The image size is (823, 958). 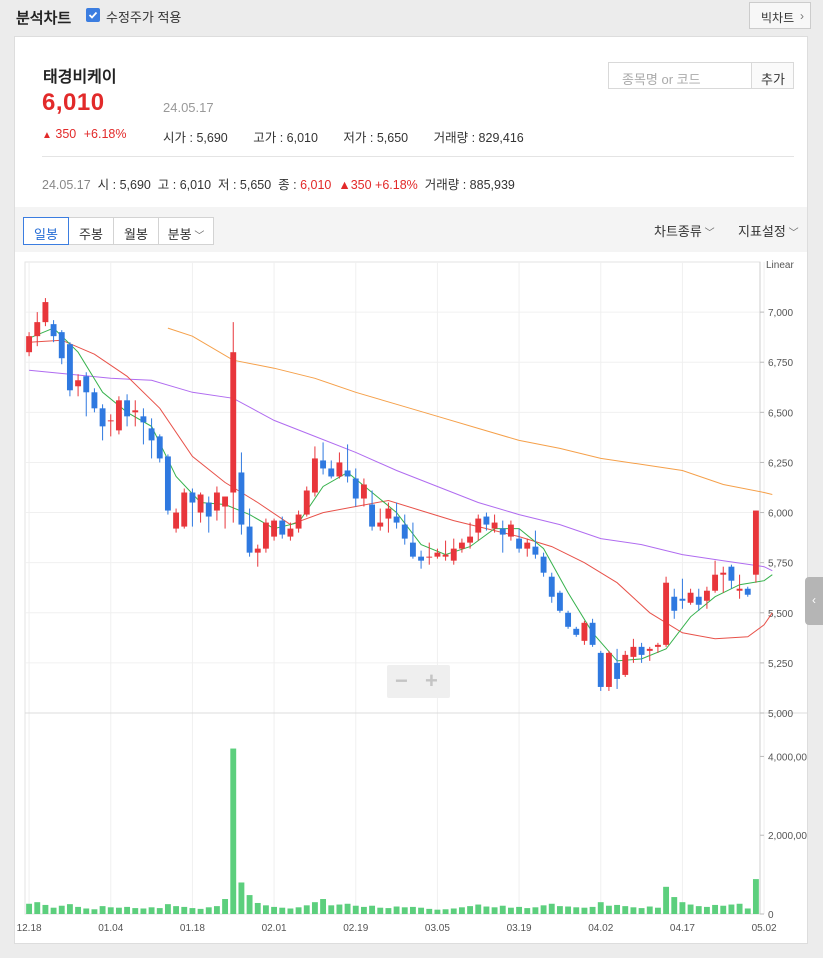 I want to click on change-amount: 350, so click(x=66, y=134).